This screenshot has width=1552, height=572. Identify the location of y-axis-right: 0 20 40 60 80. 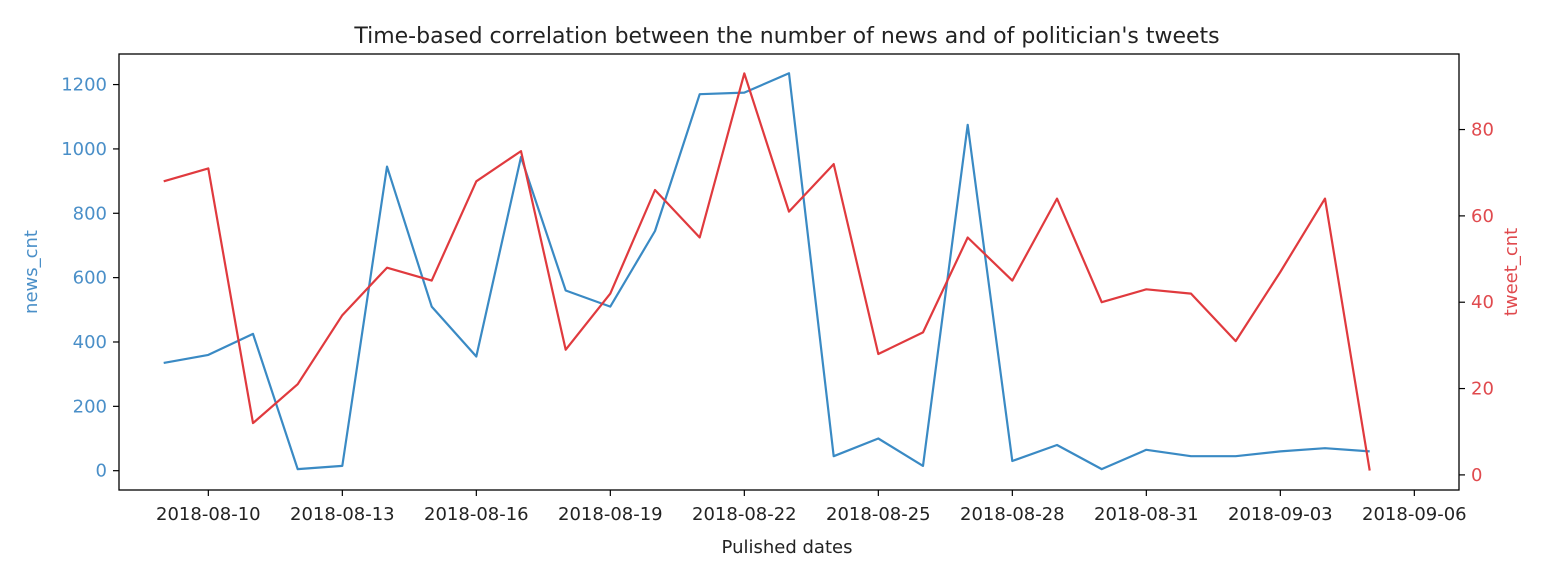
(1476, 303).